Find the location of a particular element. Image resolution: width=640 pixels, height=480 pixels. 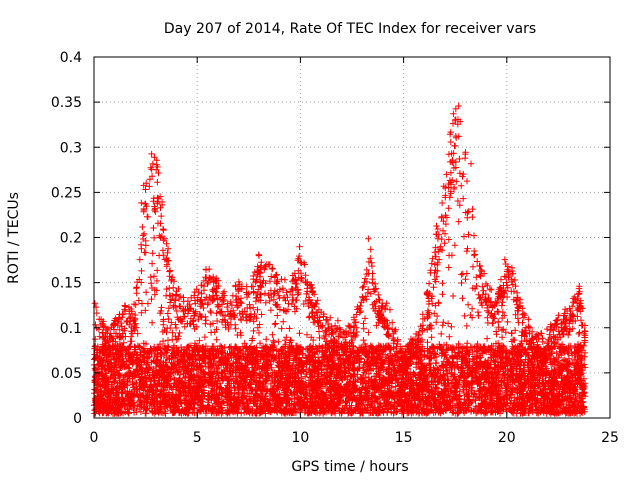

y-tick-label: 0.1 is located at coordinates (71, 329).